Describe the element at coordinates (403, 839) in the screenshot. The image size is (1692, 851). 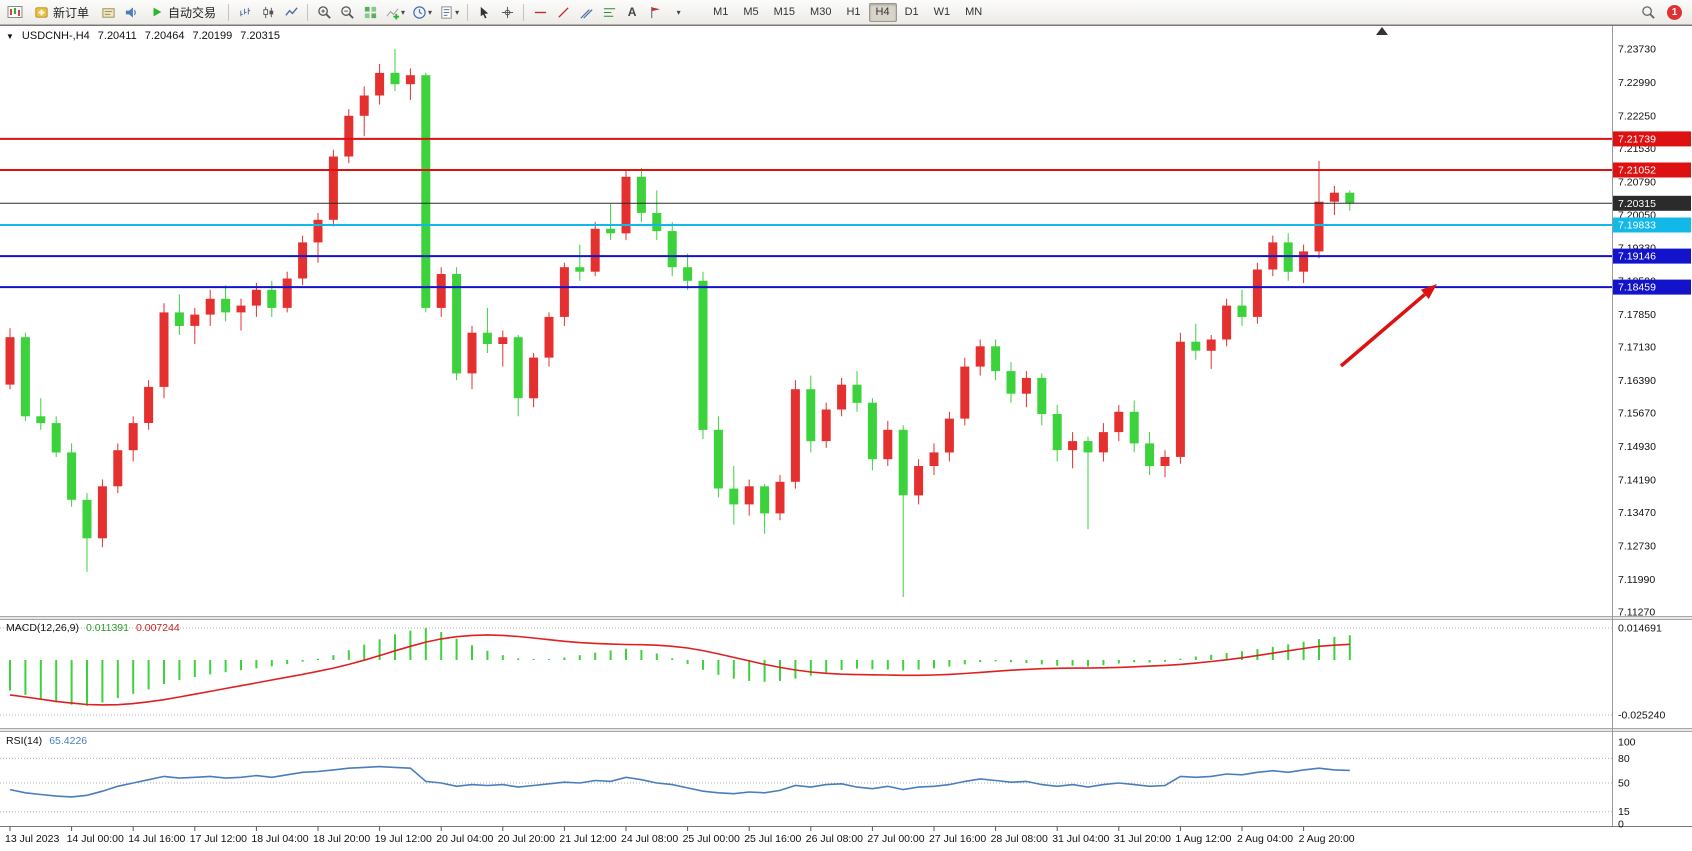
I see `time-axis-label: 19 Jul 12:00` at that location.